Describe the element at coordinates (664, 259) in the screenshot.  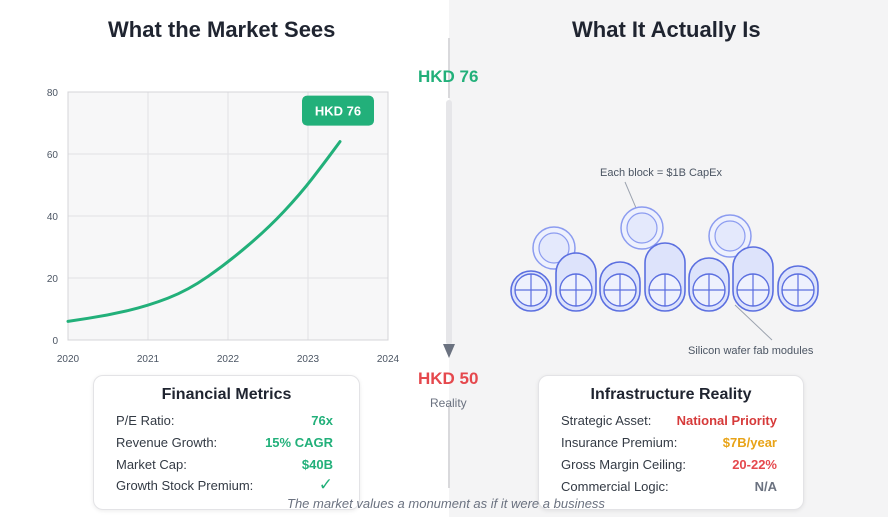
I see `wafer-blocks` at that location.